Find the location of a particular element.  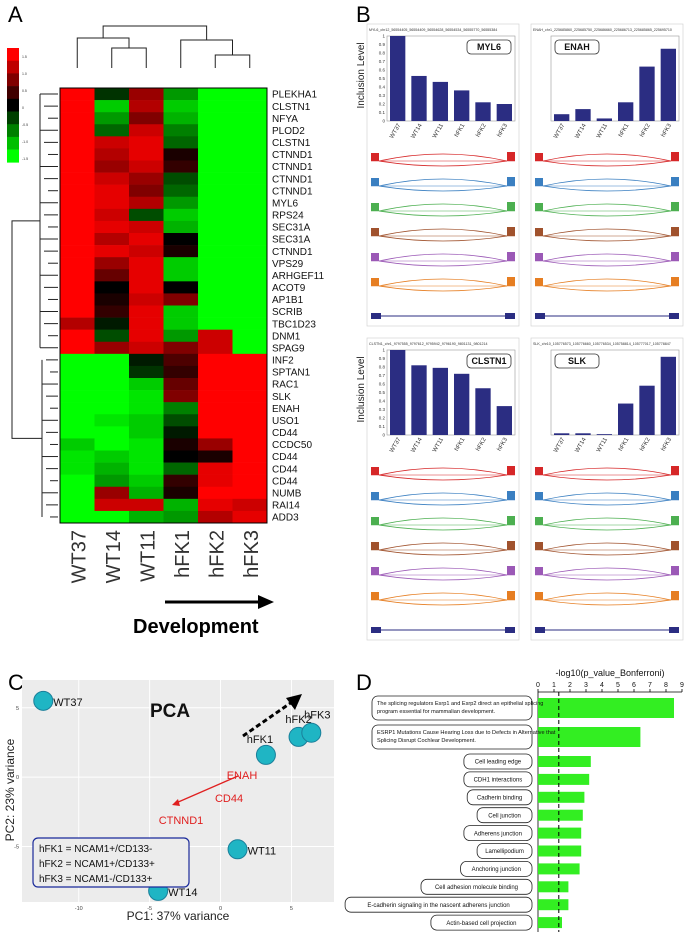

gene-label: SPAG9 is located at coordinates (288, 348).